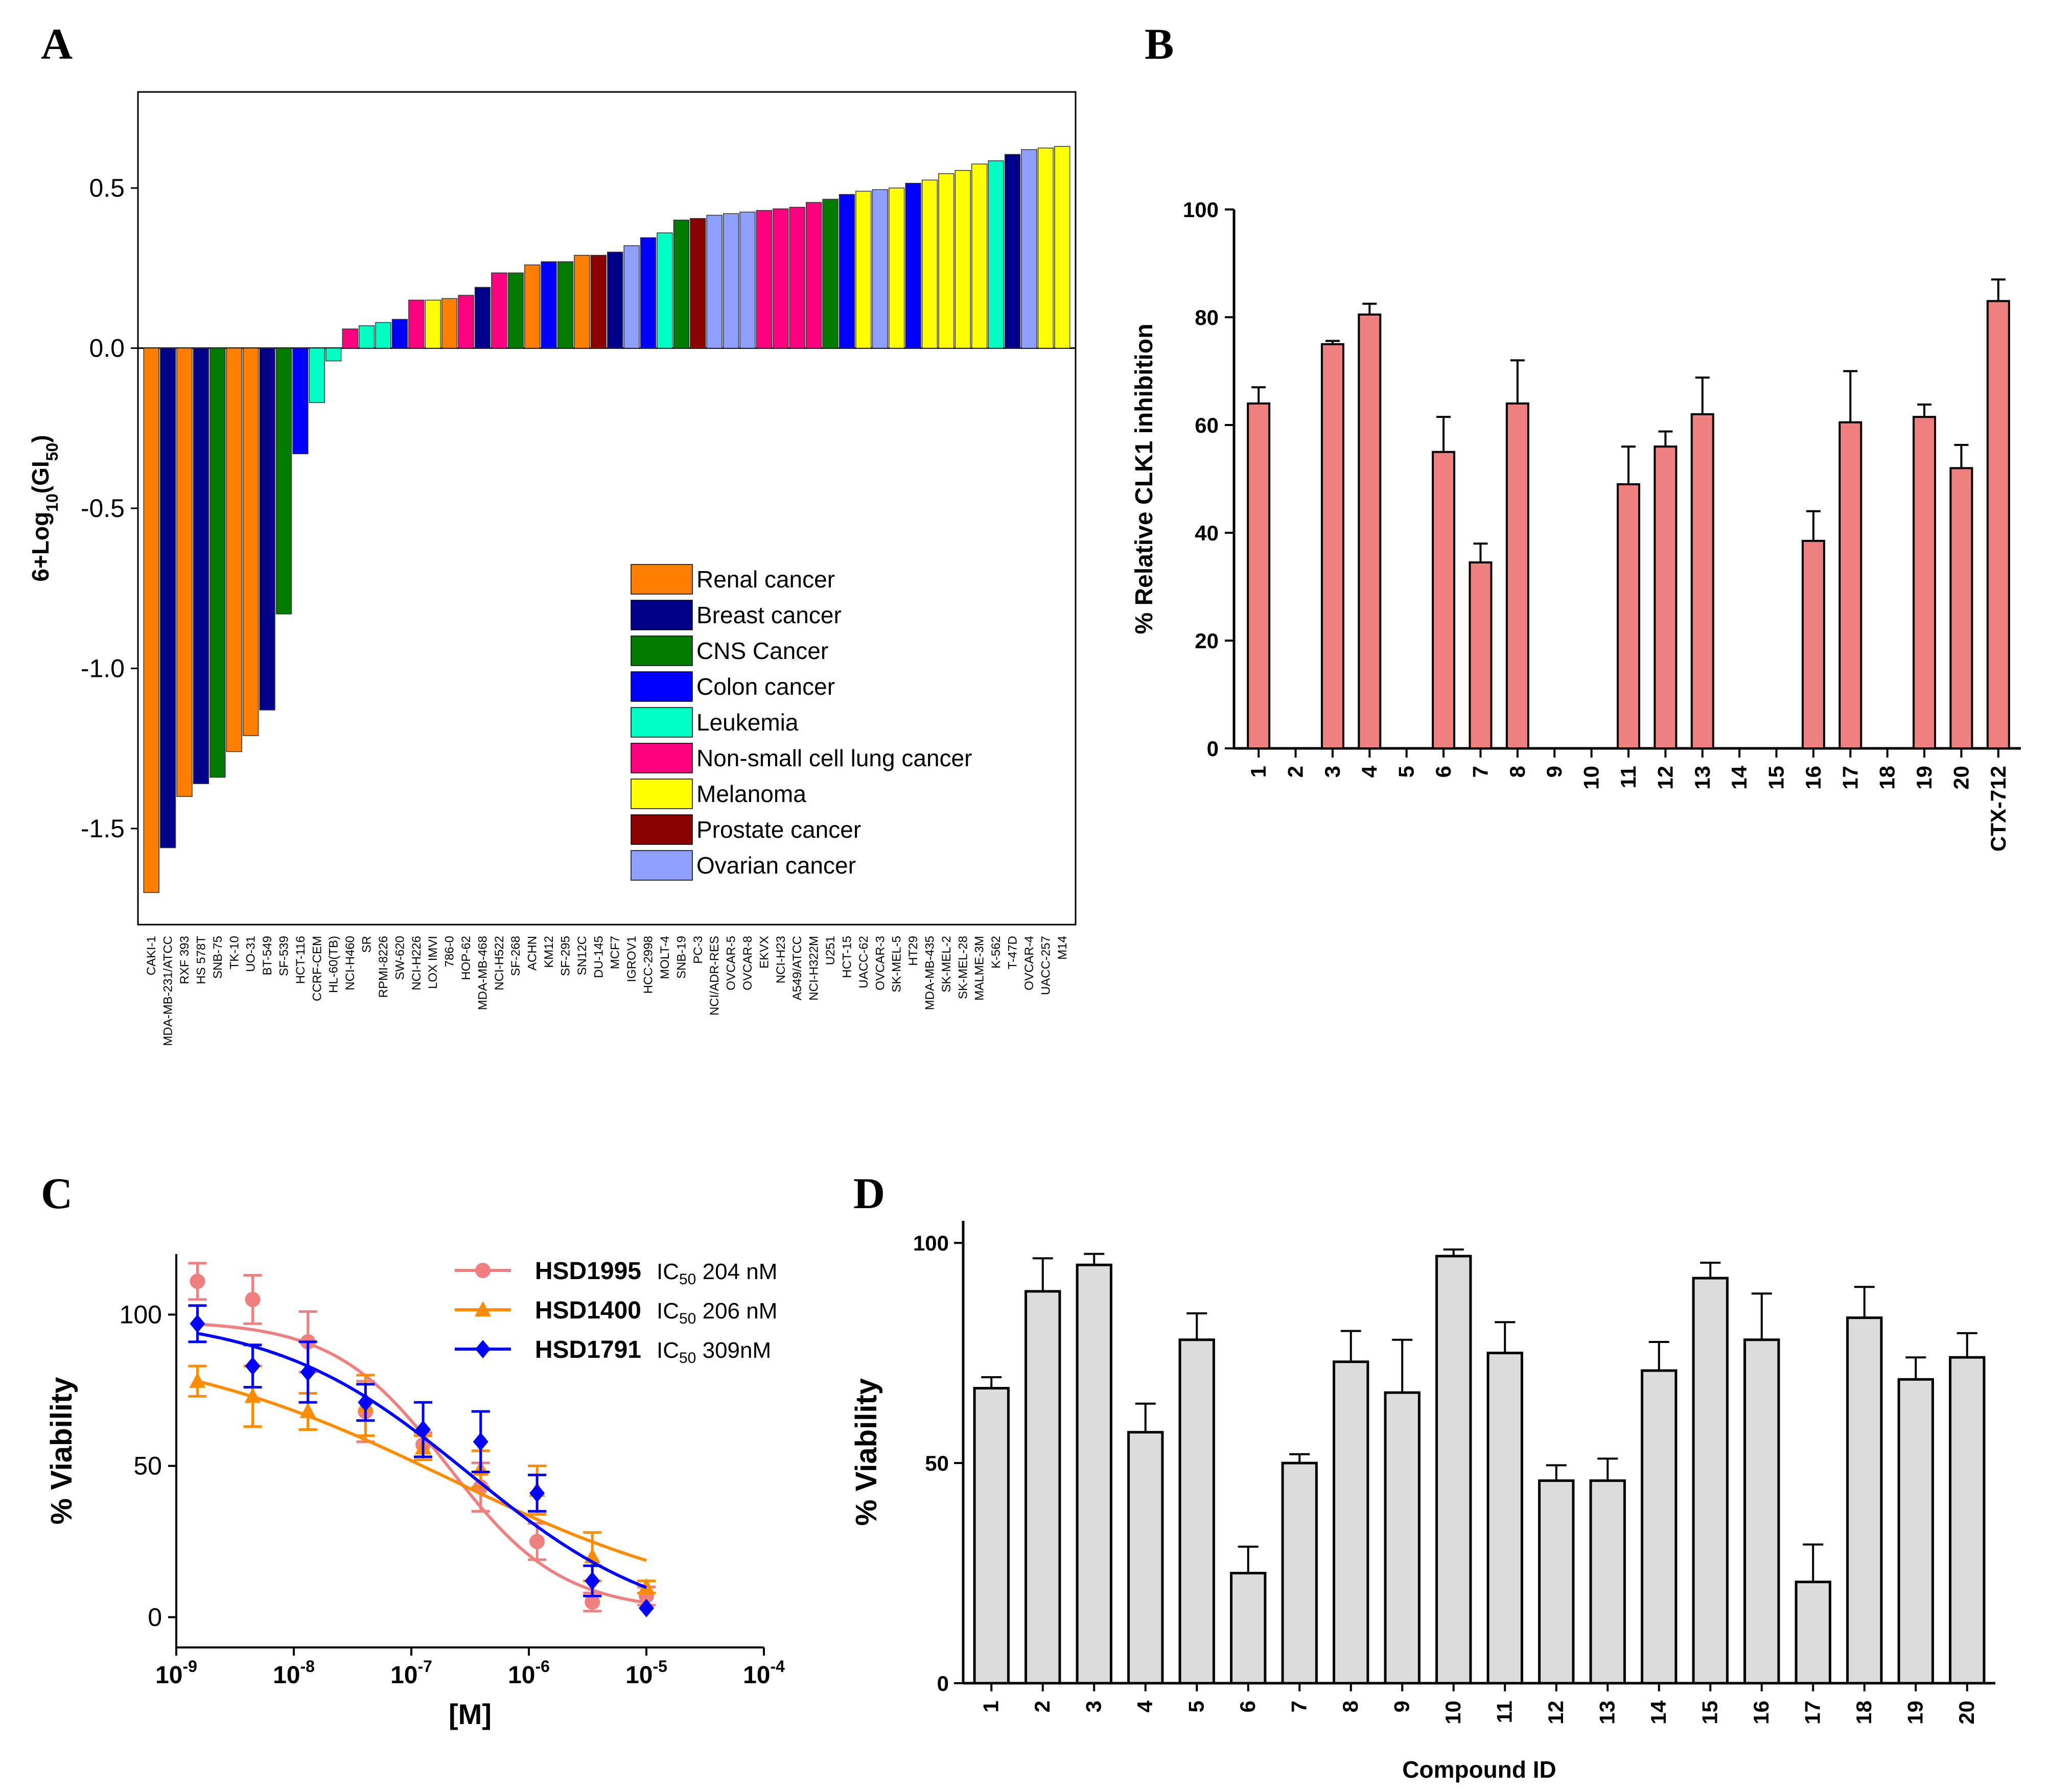 Image resolution: width=2049 pixels, height=1792 pixels. What do you see at coordinates (681, 958) in the screenshot?
I see `x-tick-label-a: SNB-19` at bounding box center [681, 958].